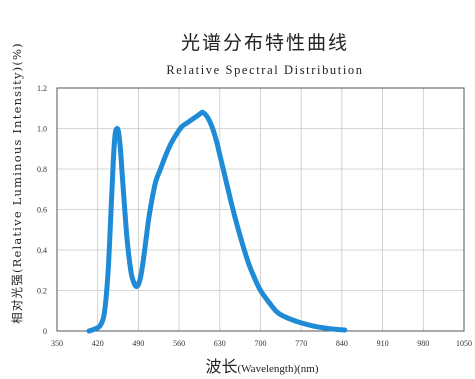 The height and width of the screenshot is (379, 475). Describe the element at coordinates (45, 331) in the screenshot. I see `y-tick-label: 0` at that location.